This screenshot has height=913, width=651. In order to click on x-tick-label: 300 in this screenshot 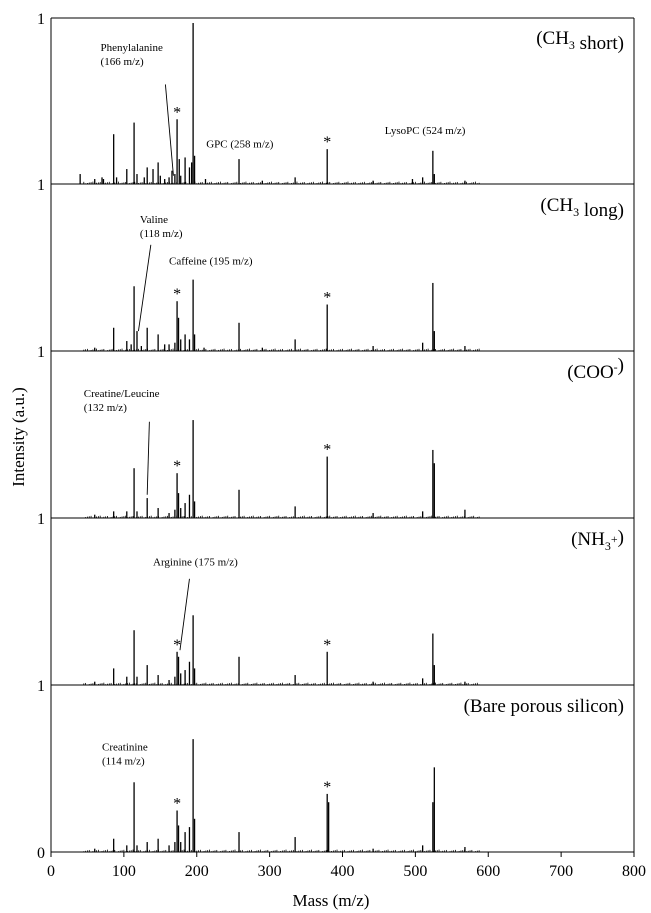, I will do `click(270, 871)`.